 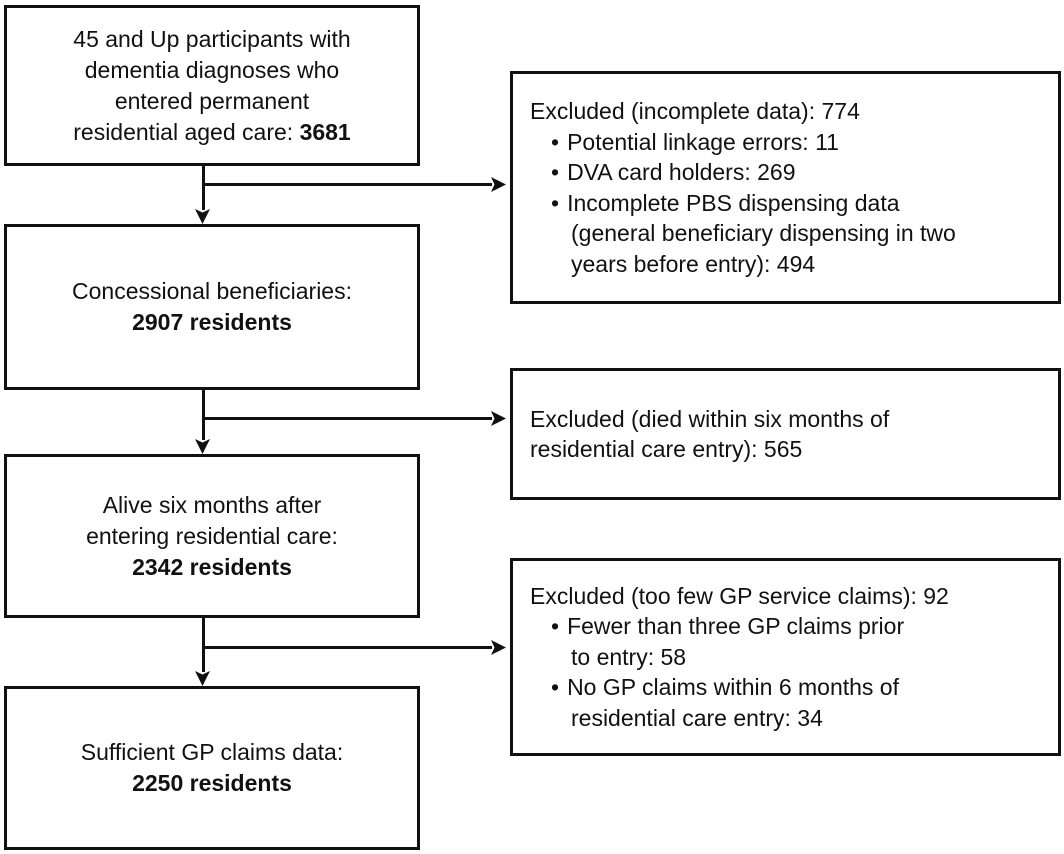 I want to click on box-text-line: residential care entry): 565, so click(x=790, y=449).